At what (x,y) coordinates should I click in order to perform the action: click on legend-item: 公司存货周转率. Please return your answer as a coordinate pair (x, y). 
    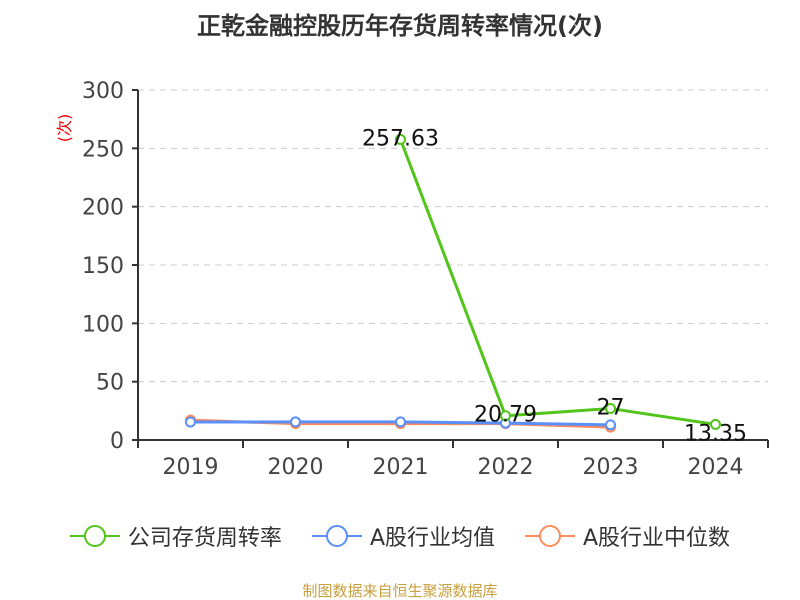
    Looking at the image, I should click on (175, 536).